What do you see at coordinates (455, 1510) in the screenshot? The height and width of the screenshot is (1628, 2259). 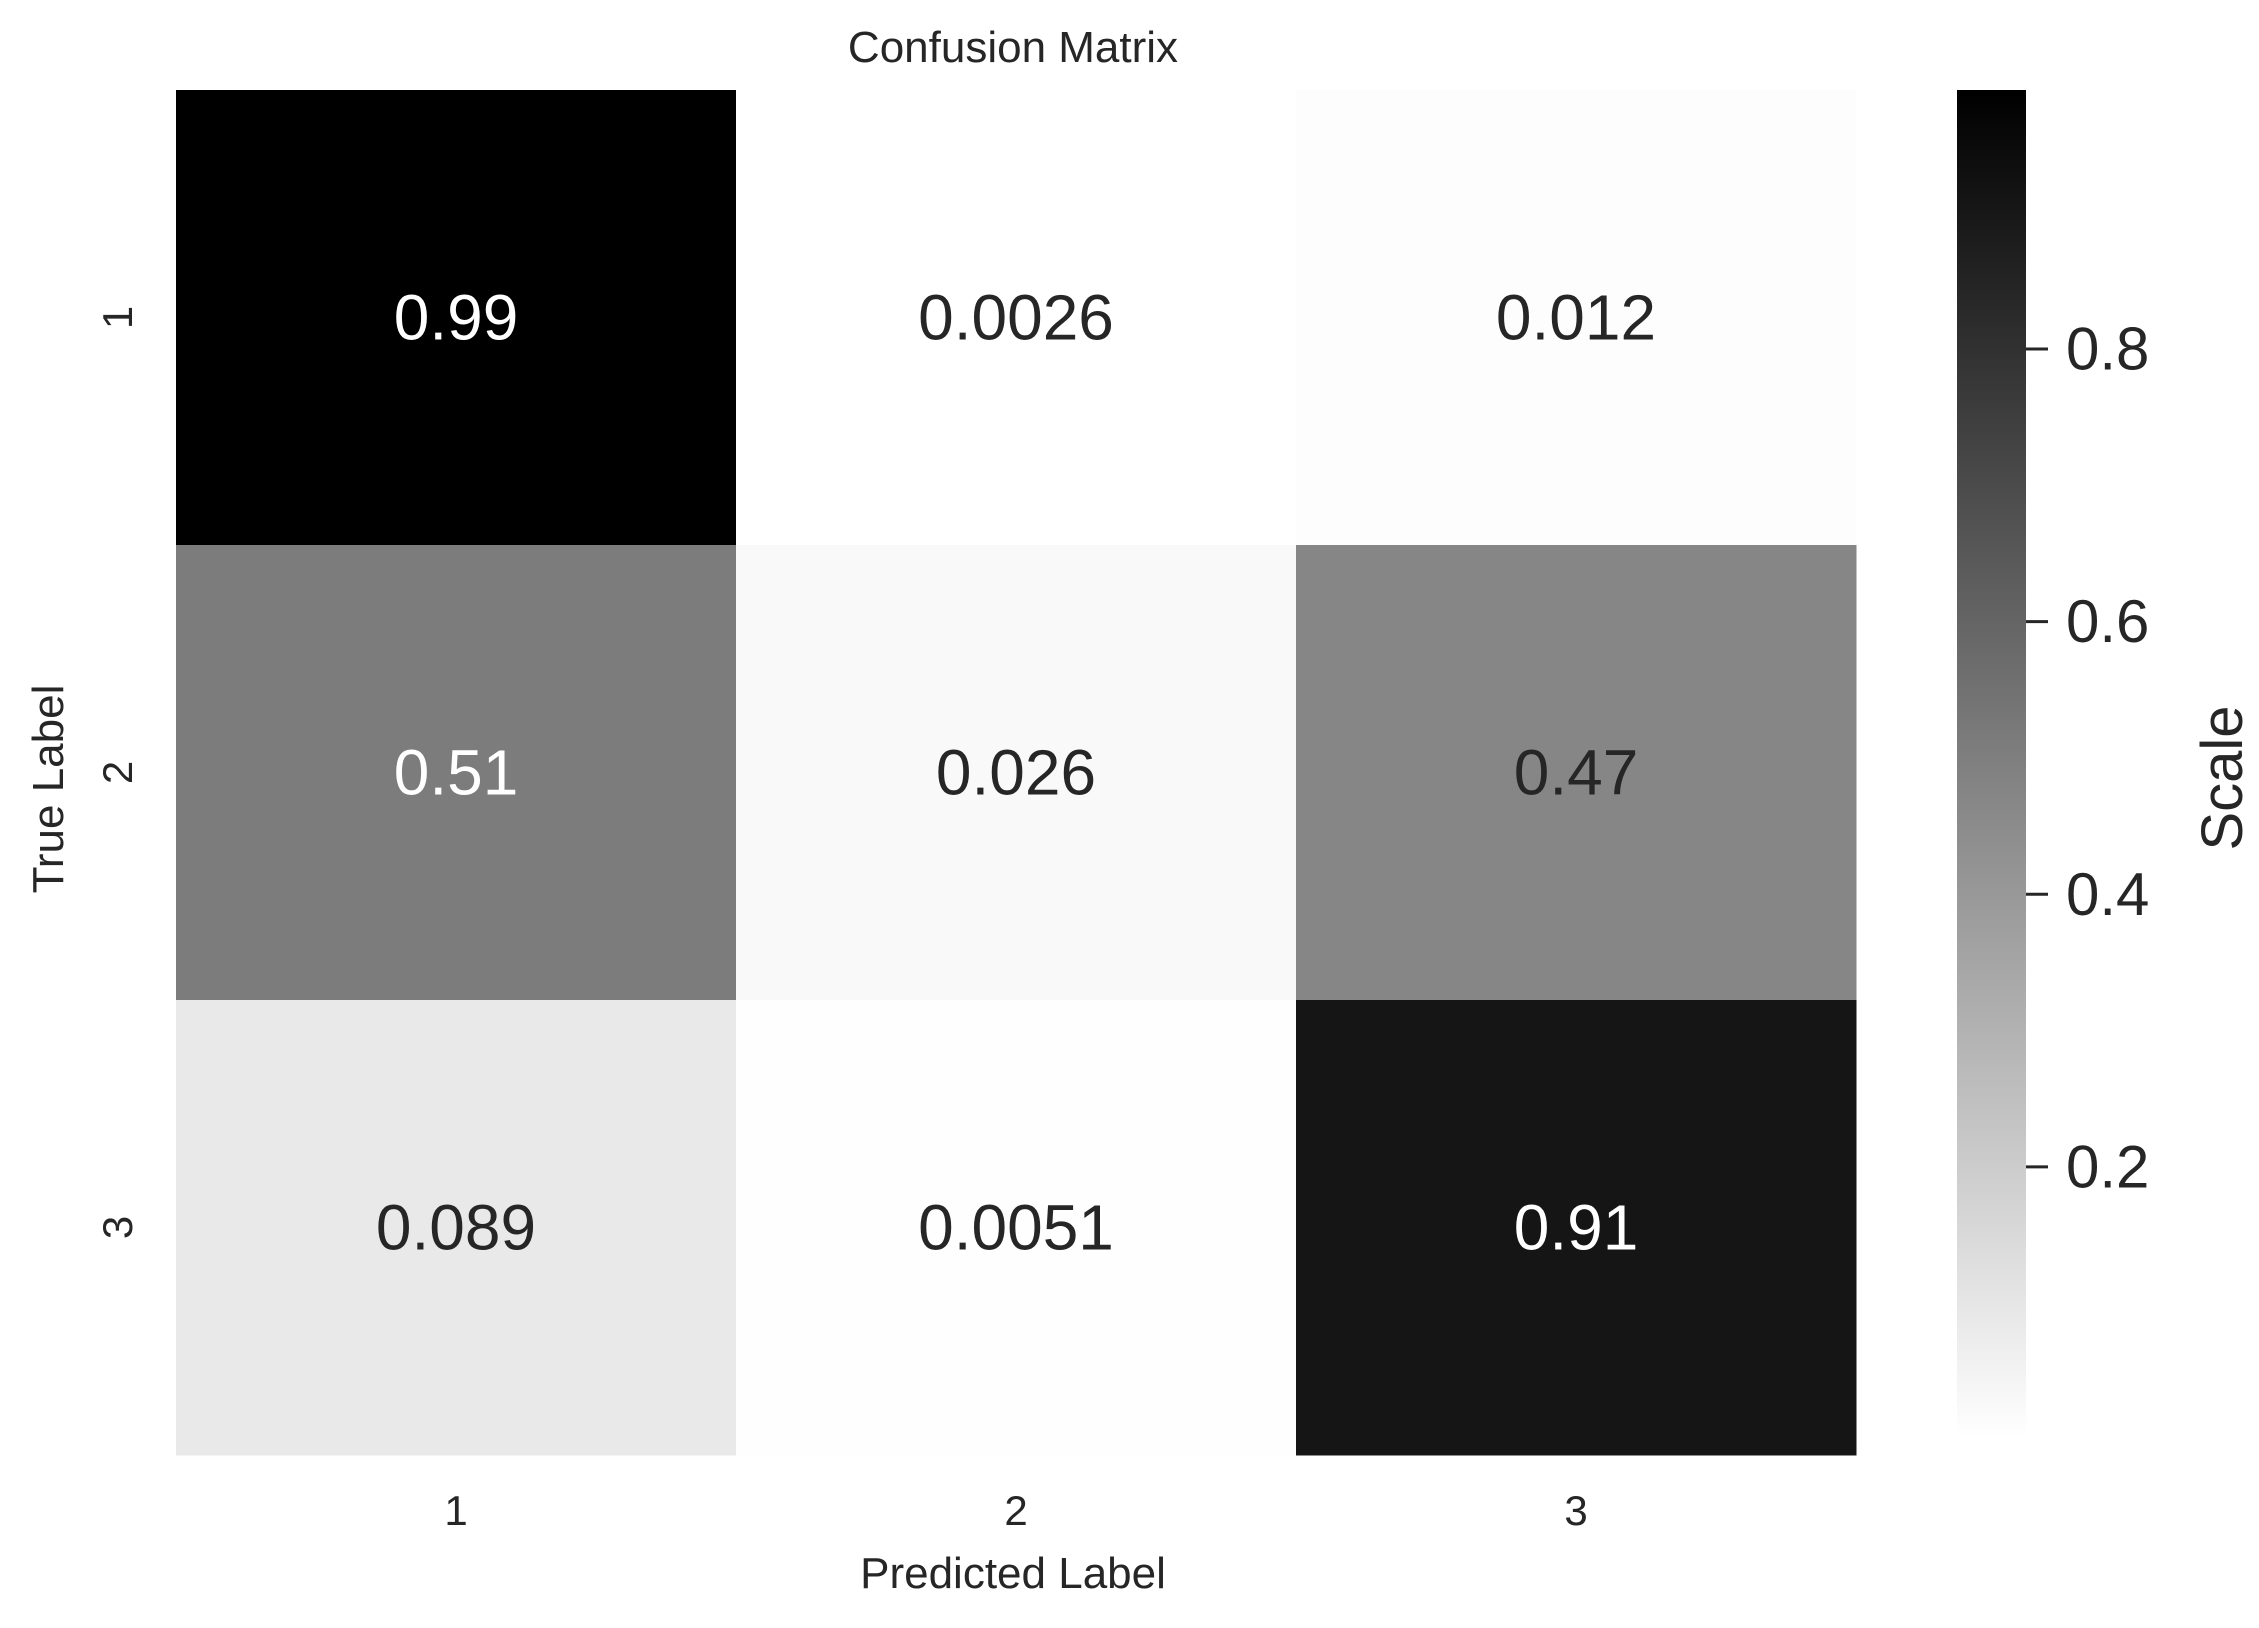 I see `x-tick-label-1: 1` at bounding box center [455, 1510].